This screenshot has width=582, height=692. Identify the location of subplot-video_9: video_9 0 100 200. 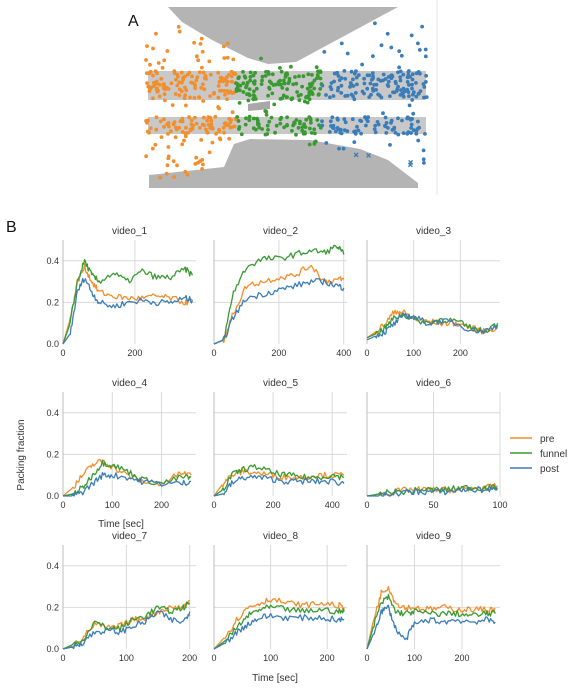
(432, 597).